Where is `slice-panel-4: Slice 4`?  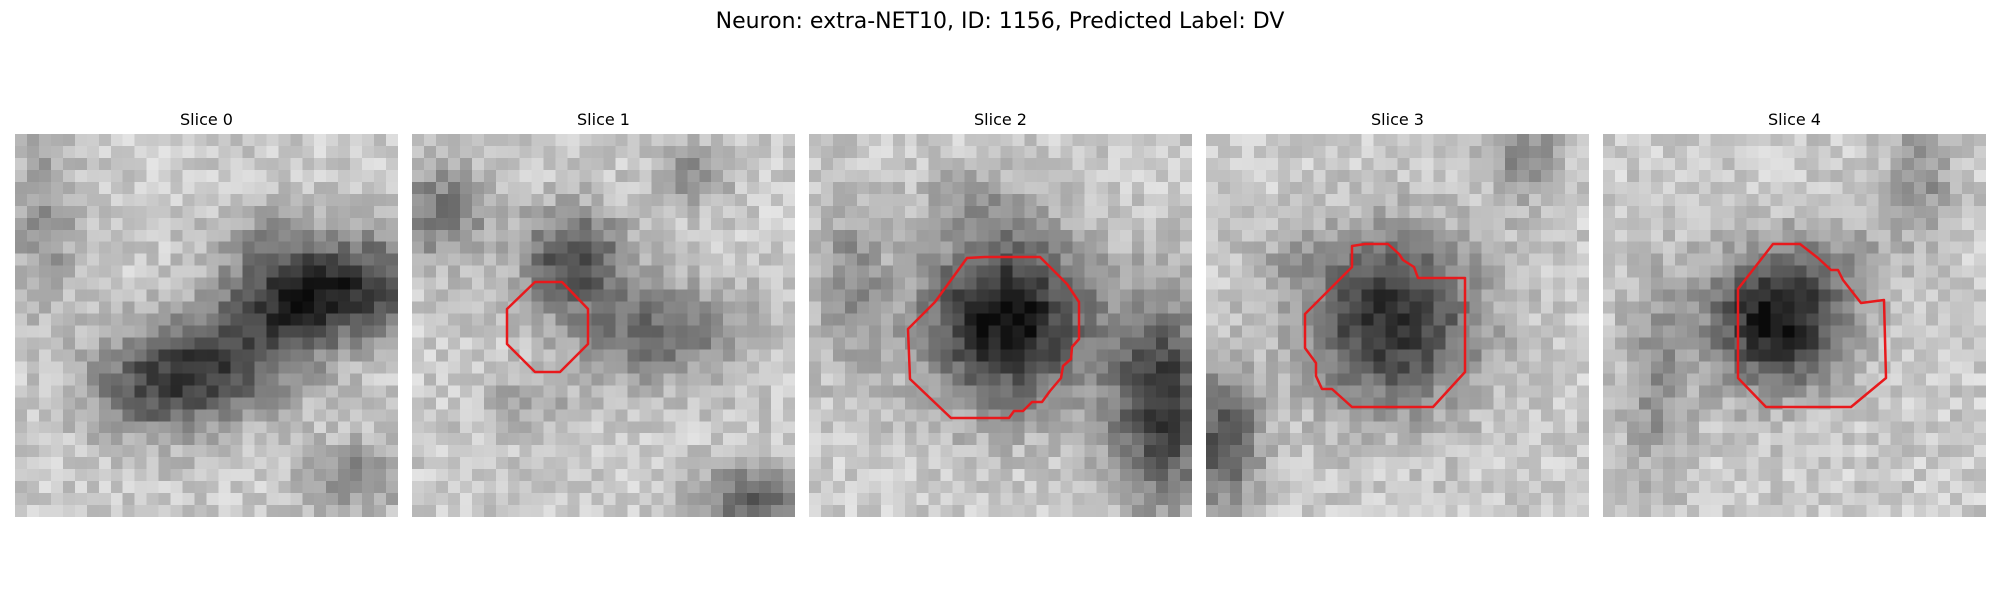
slice-panel-4: Slice 4 is located at coordinates (1794, 313).